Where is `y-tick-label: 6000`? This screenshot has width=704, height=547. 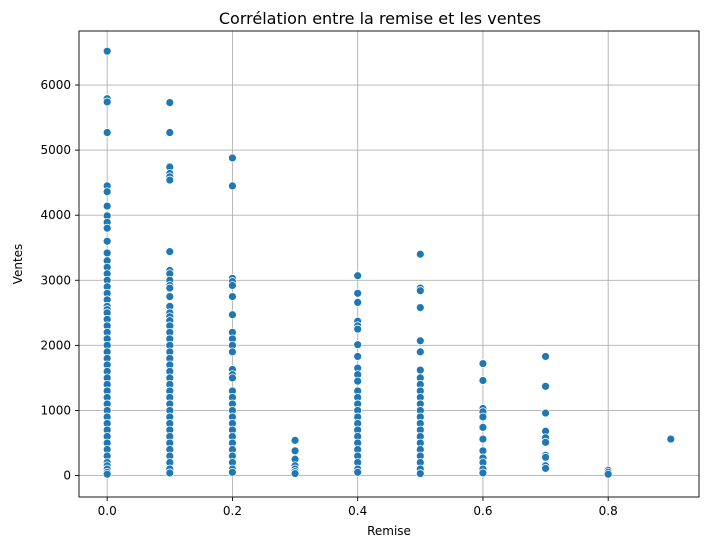
y-tick-label: 6000 is located at coordinates (55, 85).